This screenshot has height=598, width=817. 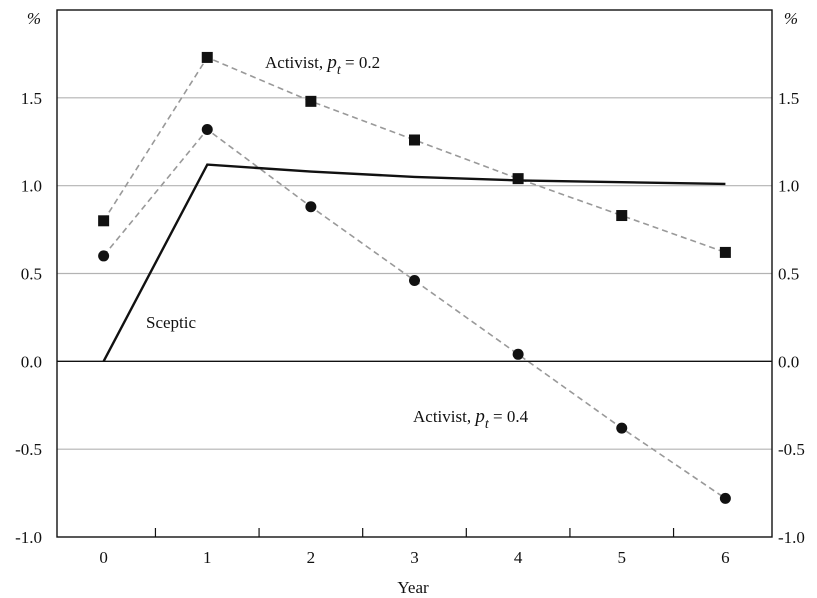 What do you see at coordinates (28, 537) in the screenshot?
I see `y-tick-label-left: -1.0` at bounding box center [28, 537].